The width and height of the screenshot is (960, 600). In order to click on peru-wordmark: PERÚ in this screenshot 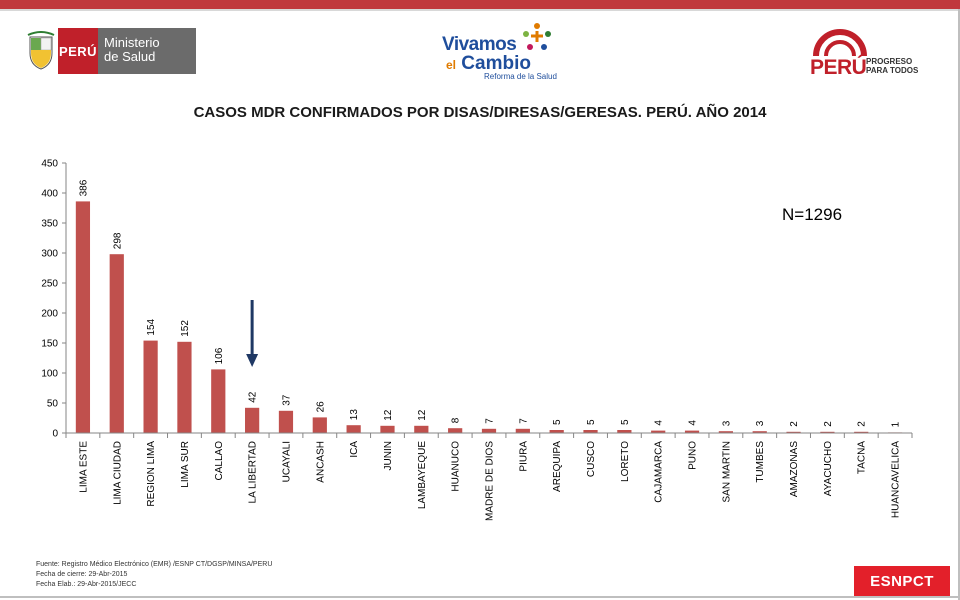, I will do `click(838, 67)`.